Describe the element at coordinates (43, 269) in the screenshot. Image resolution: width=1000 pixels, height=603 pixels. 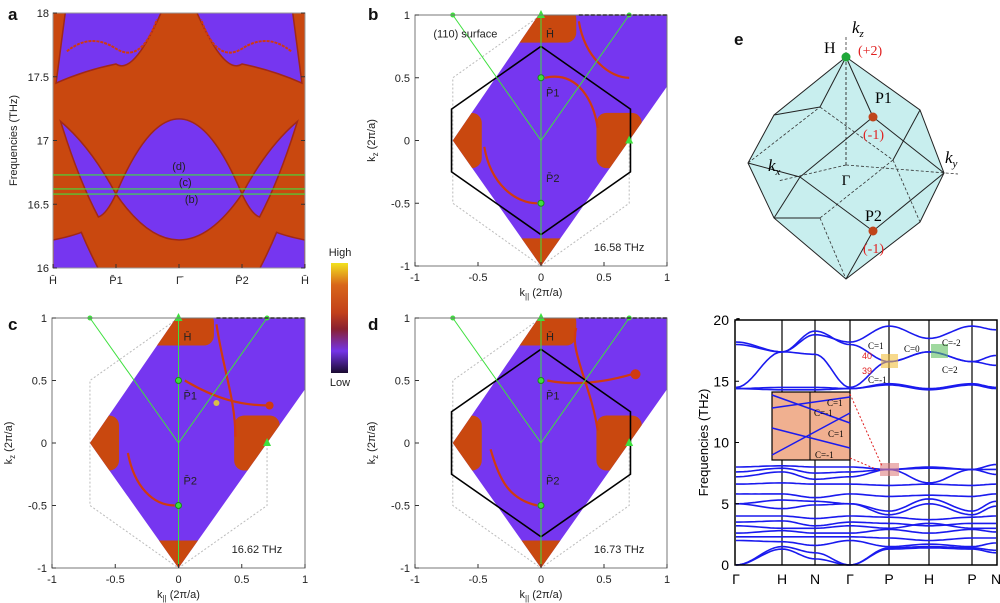
I see `y-tick-label: 16` at that location.